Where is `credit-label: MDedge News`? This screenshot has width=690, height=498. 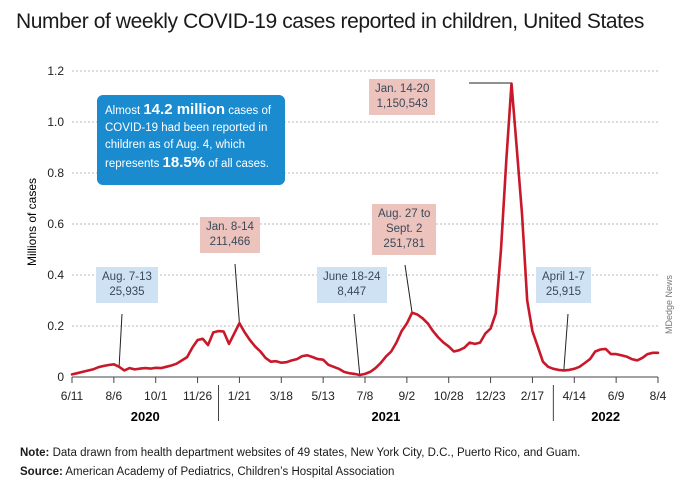 credit-label: MDedge News is located at coordinates (669, 304).